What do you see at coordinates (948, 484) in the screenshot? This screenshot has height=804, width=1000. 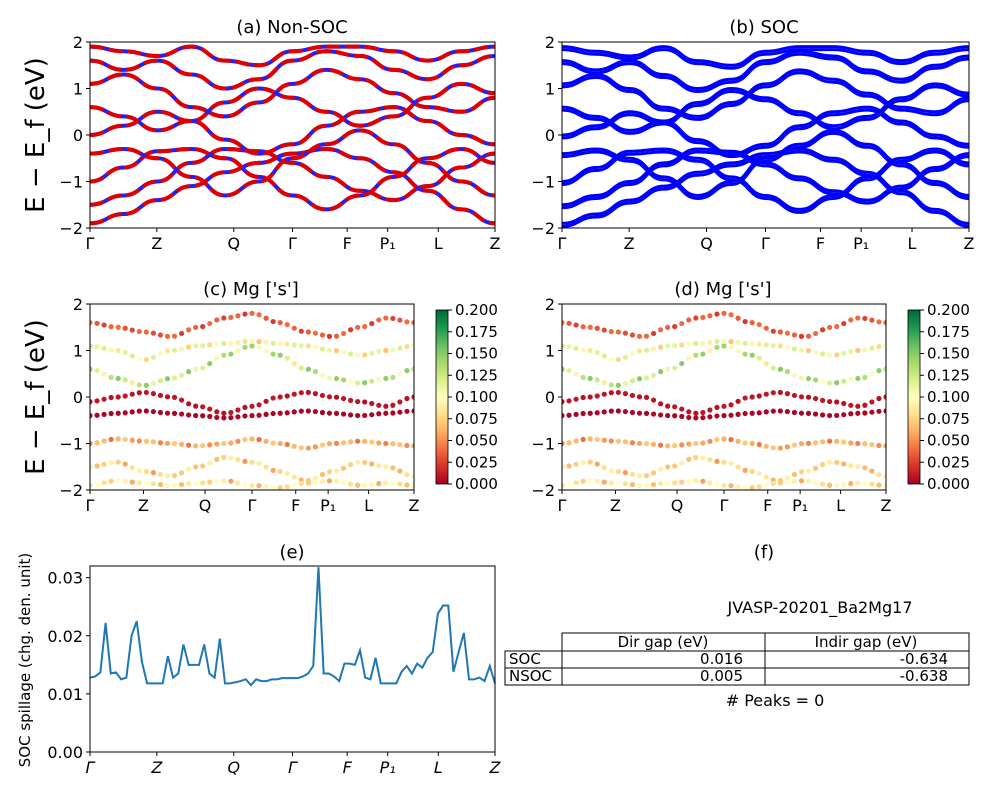 I see `d-cbar-tick-label: 0.000` at bounding box center [948, 484].